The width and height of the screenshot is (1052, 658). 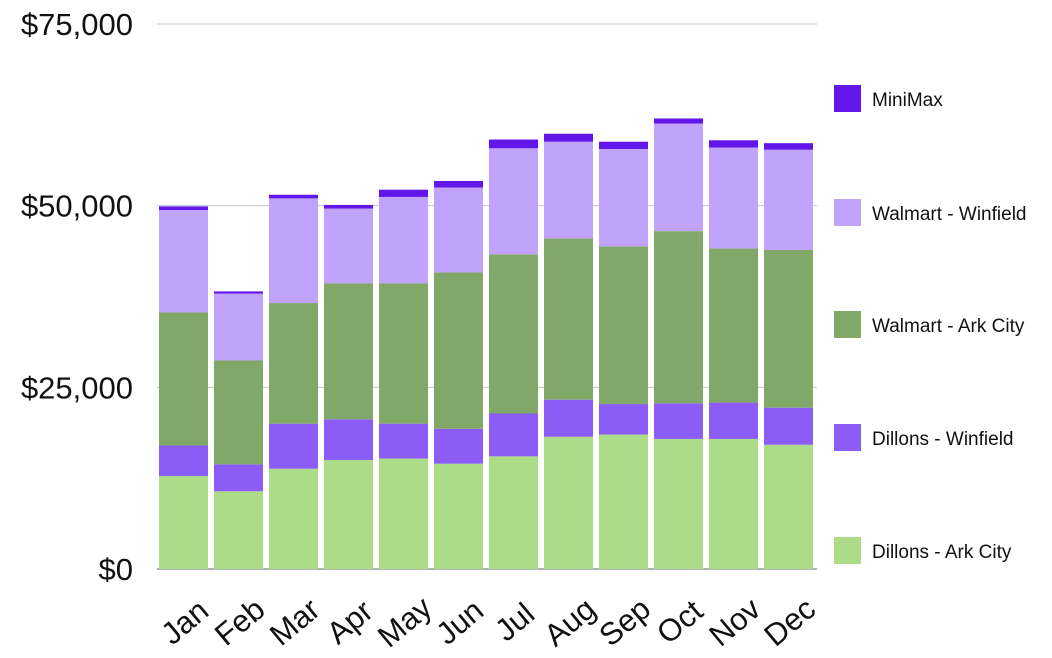 I want to click on legend-label: Dillons - Ark City, so click(x=942, y=552).